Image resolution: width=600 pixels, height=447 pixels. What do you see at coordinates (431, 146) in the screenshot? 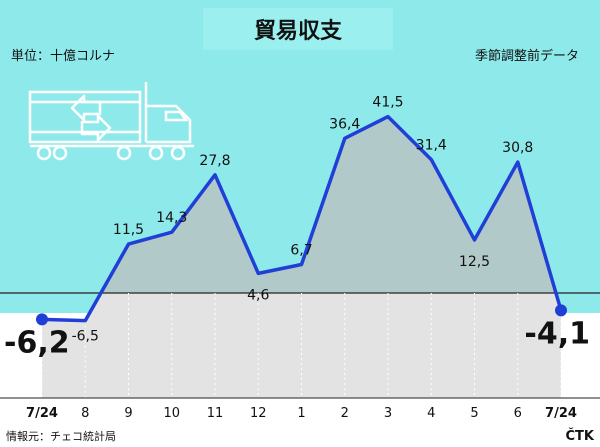
I see `data-label: 31,4` at bounding box center [431, 146].